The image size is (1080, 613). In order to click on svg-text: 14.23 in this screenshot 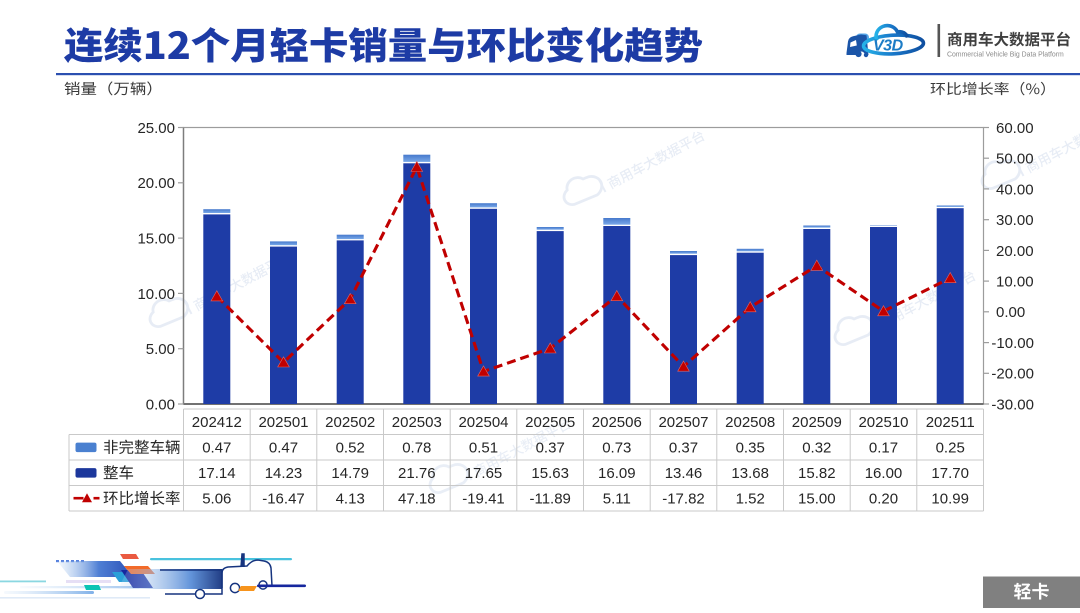, I will do `click(284, 473)`.